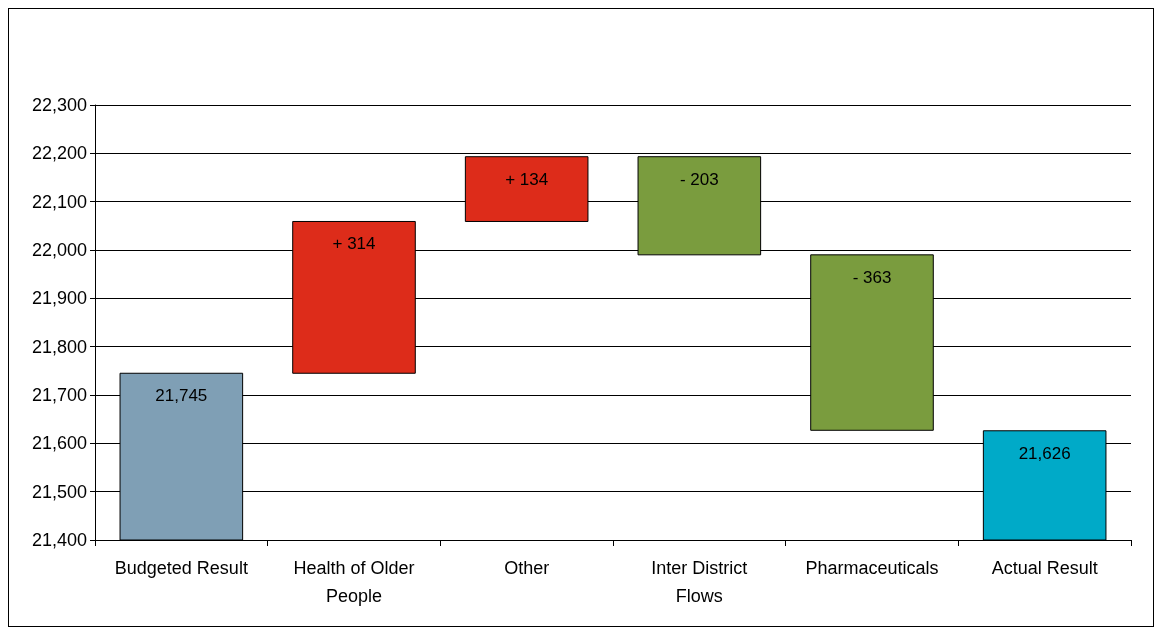  What do you see at coordinates (1044, 568) in the screenshot?
I see `x-tick-label: Actual Result` at bounding box center [1044, 568].